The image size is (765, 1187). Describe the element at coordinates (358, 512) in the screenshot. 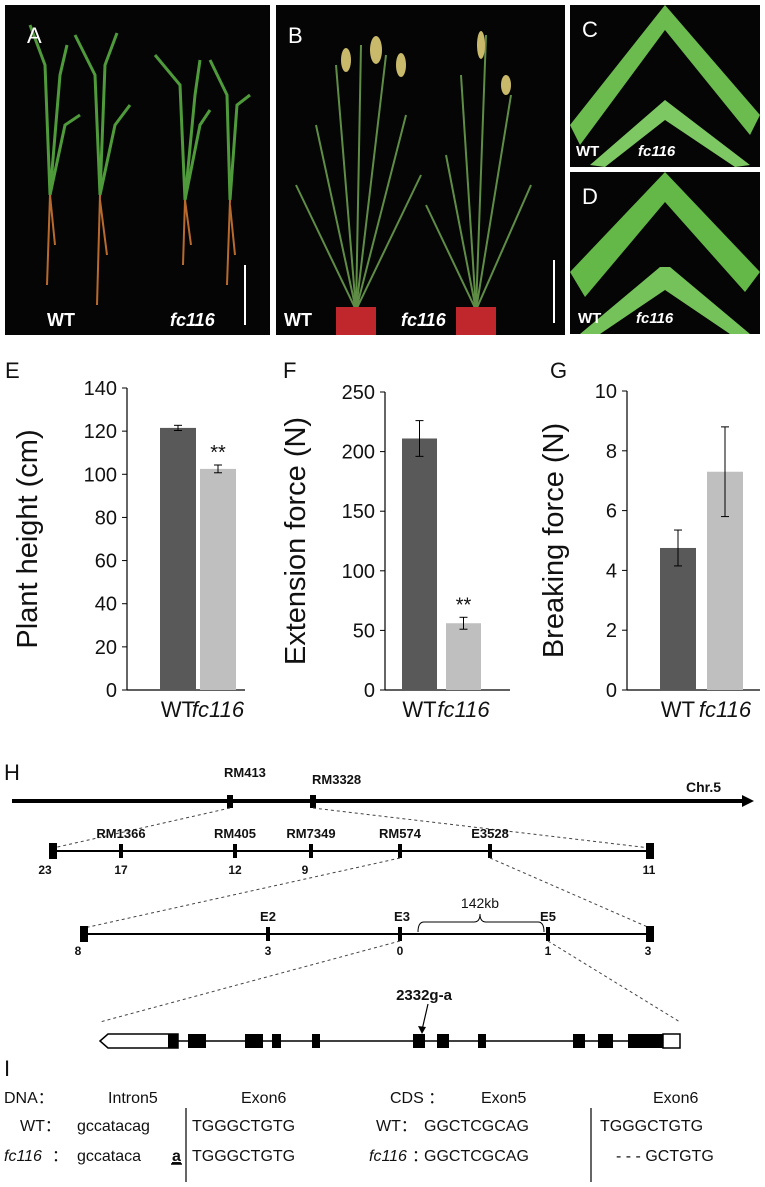

I see `y-tick-label: 150` at that location.